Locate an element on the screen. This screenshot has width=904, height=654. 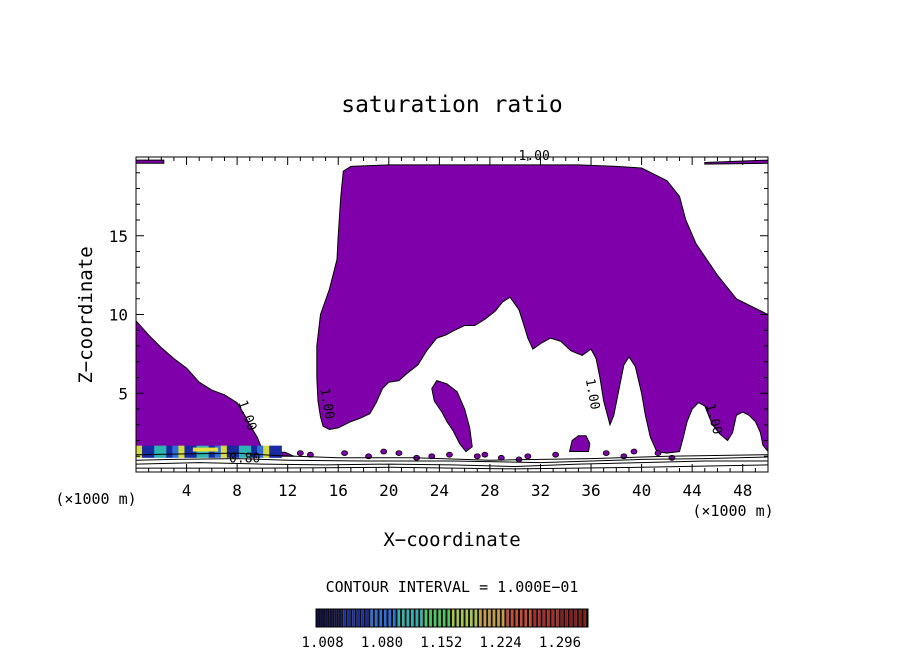
colorbar-tick-1: 1.080 is located at coordinates (382, 643).